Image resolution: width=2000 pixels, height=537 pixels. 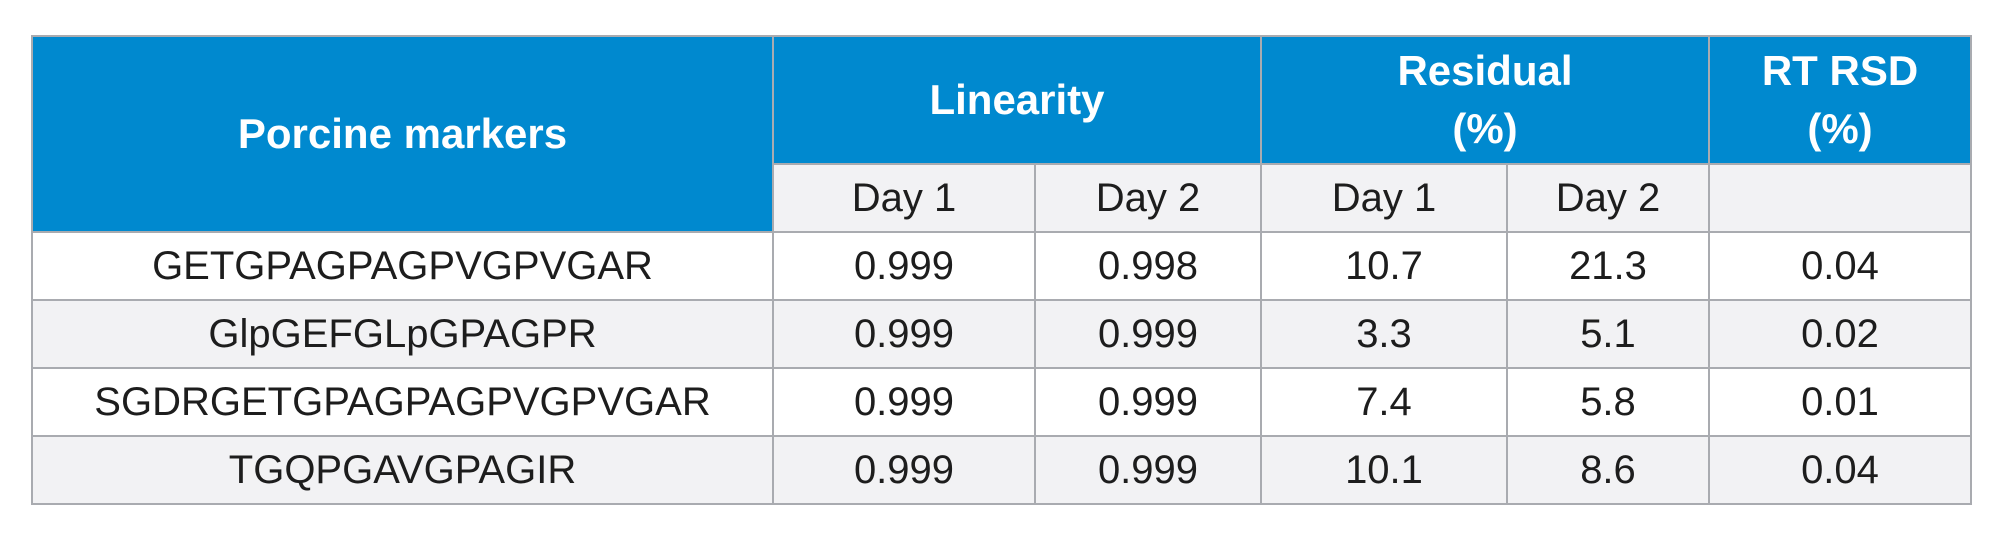 I want to click on cell-linearity-day2: 0.998, so click(x=1148, y=266).